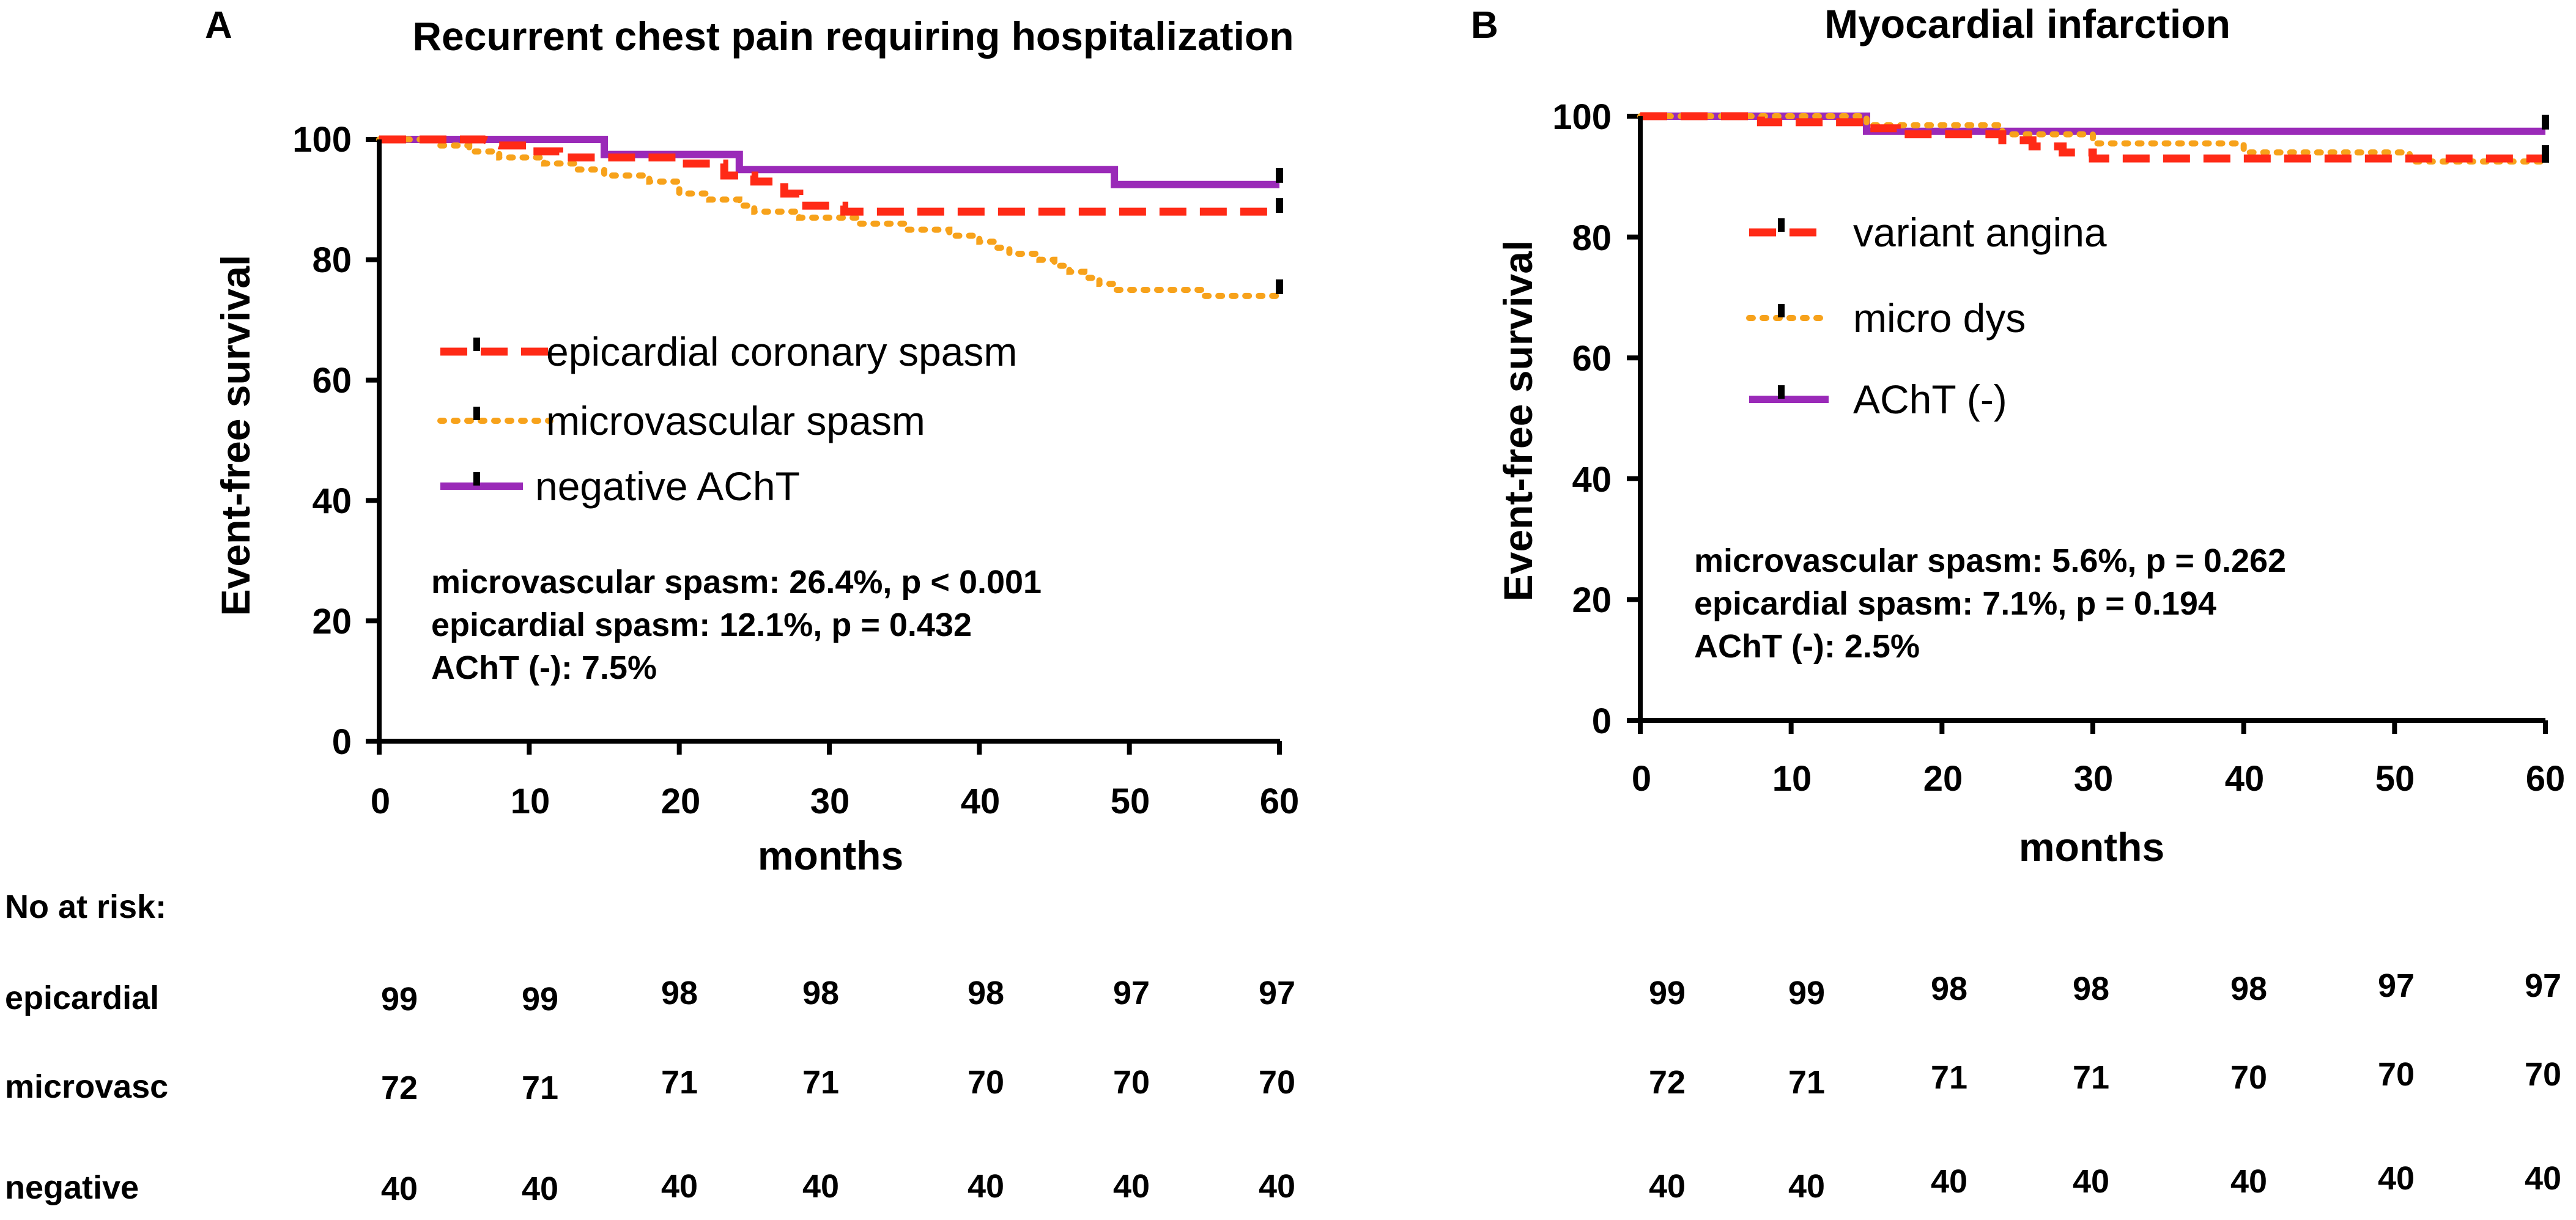  Describe the element at coordinates (1939, 318) in the screenshot. I see `legend-label-microvascular: micro dys` at that location.